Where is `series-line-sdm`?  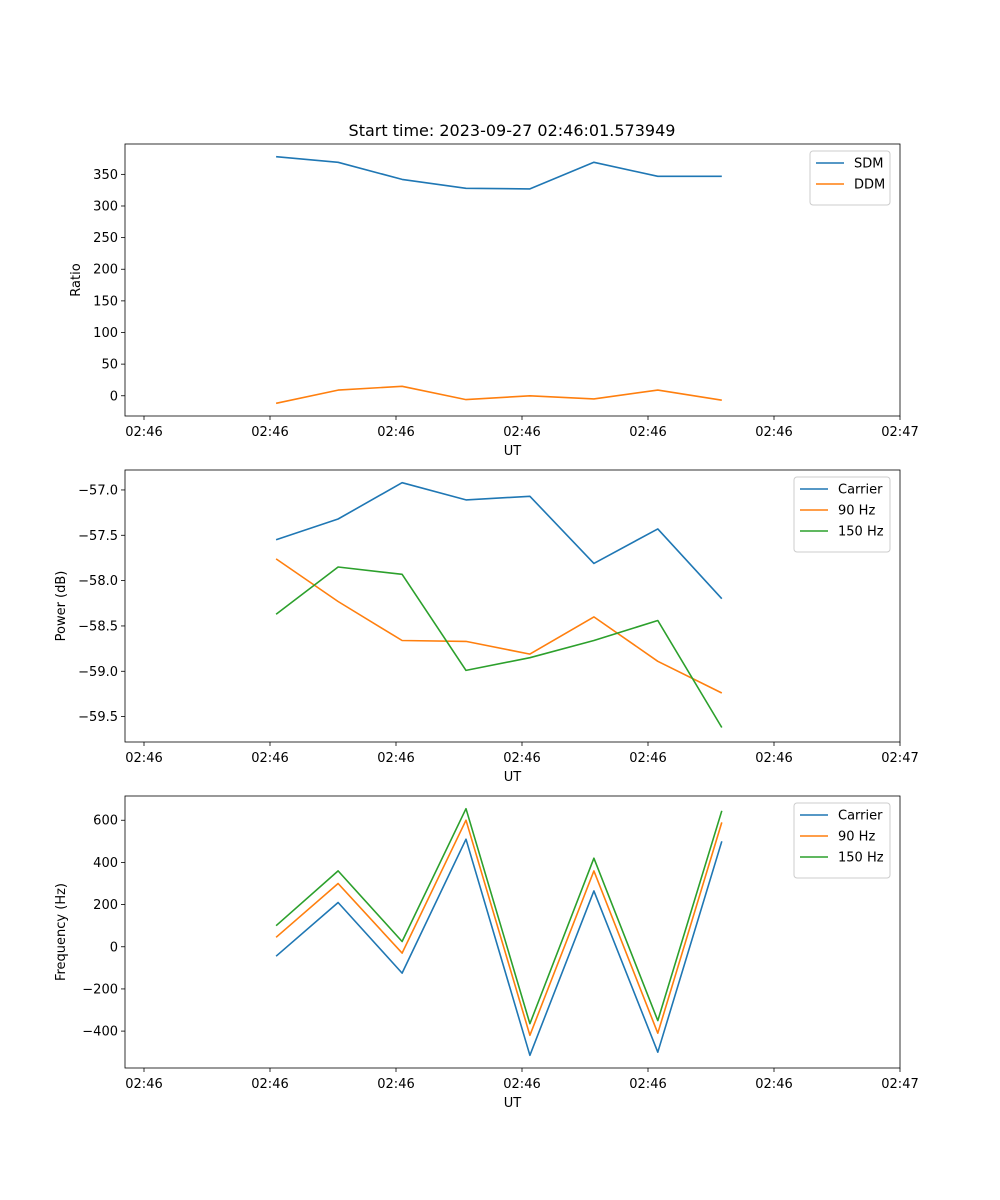 series-line-sdm is located at coordinates (499, 172).